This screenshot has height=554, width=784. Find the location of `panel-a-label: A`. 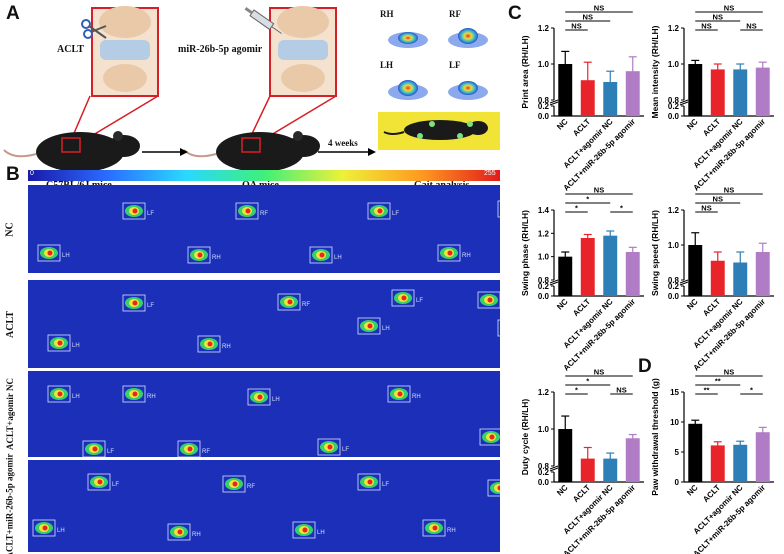

panel-a-label: A is located at coordinates (13, 13).